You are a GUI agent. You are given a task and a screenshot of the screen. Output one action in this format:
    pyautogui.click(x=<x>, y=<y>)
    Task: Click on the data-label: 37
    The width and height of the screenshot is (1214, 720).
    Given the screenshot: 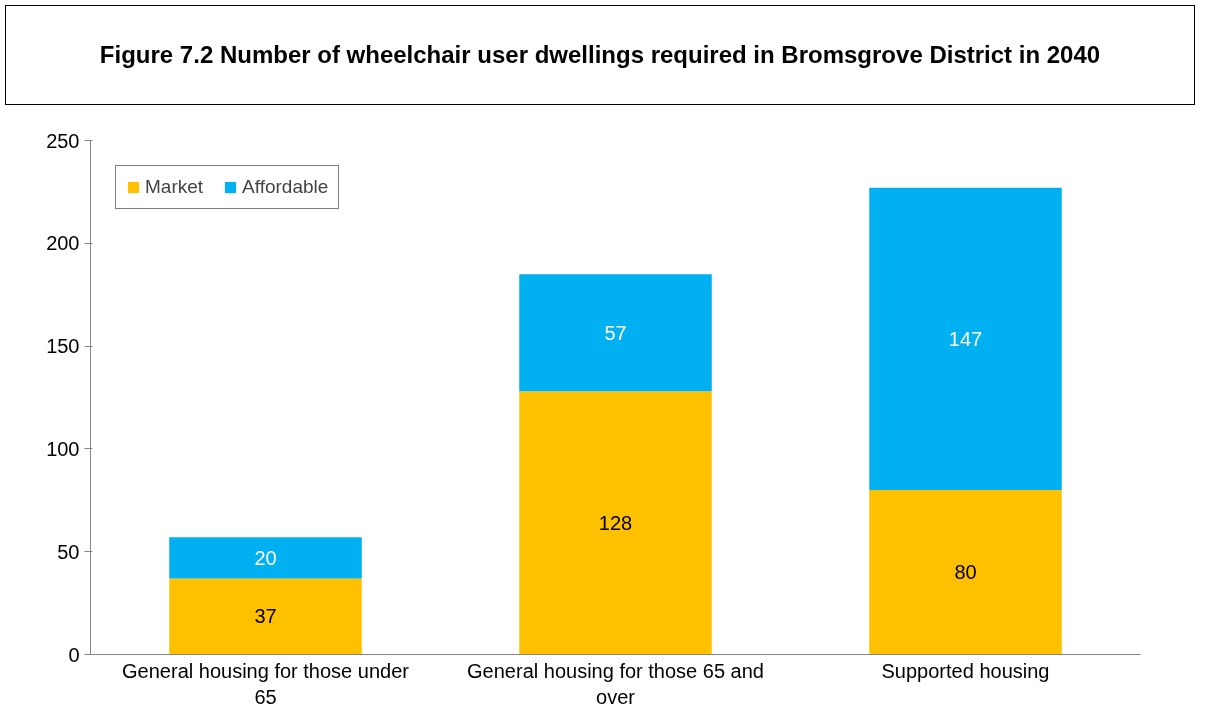 What is the action you would take?
    pyautogui.click(x=265, y=616)
    